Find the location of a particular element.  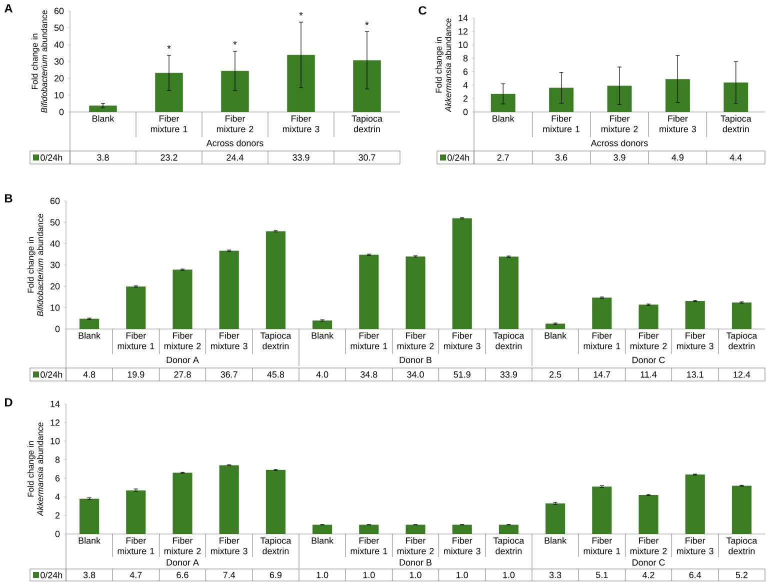

data-label: 45.8 is located at coordinates (275, 374).